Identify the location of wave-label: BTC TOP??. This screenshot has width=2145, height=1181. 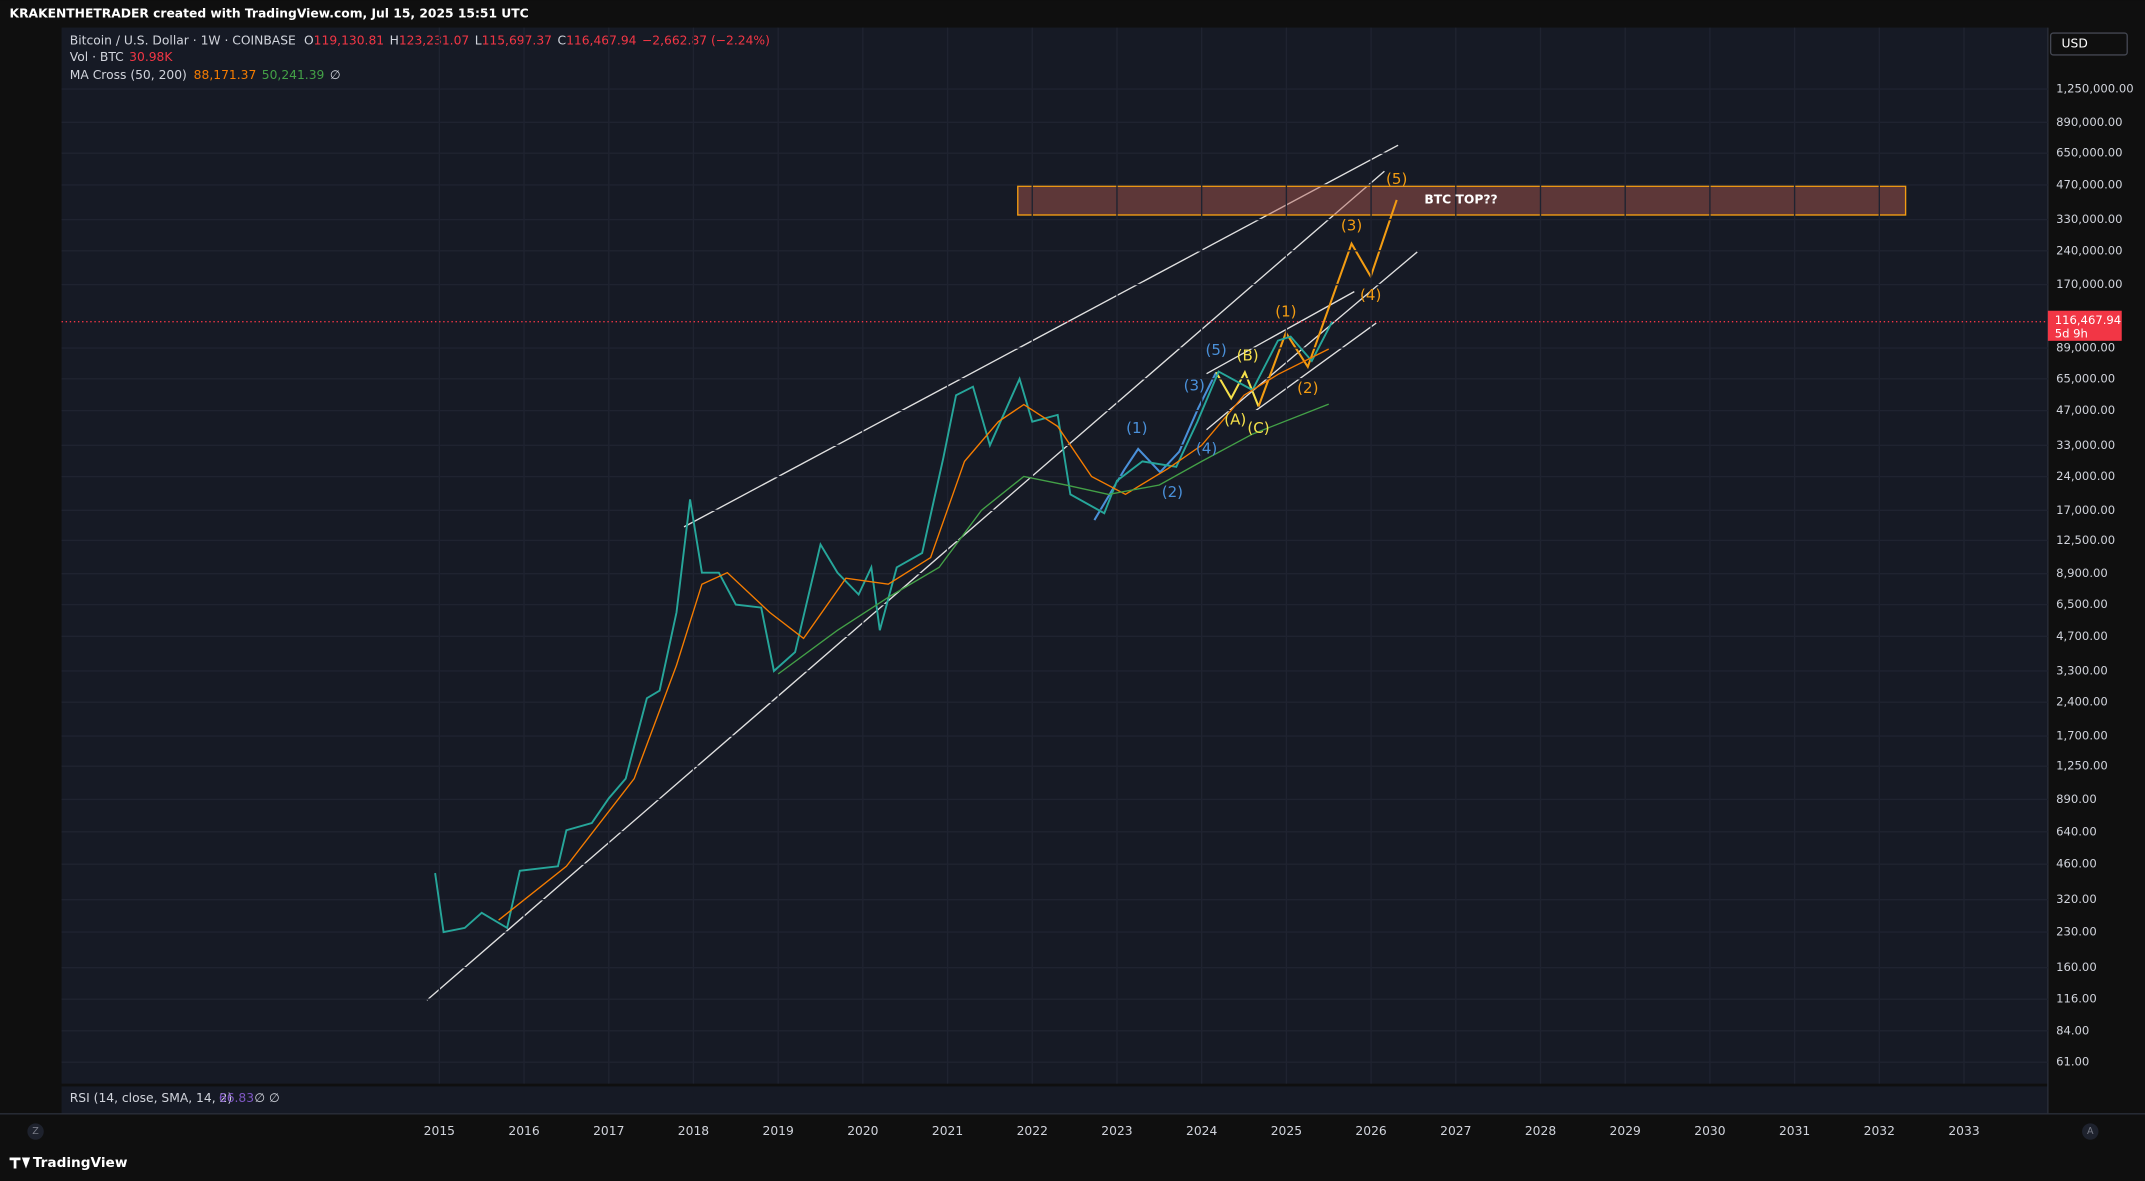
(1460, 199).